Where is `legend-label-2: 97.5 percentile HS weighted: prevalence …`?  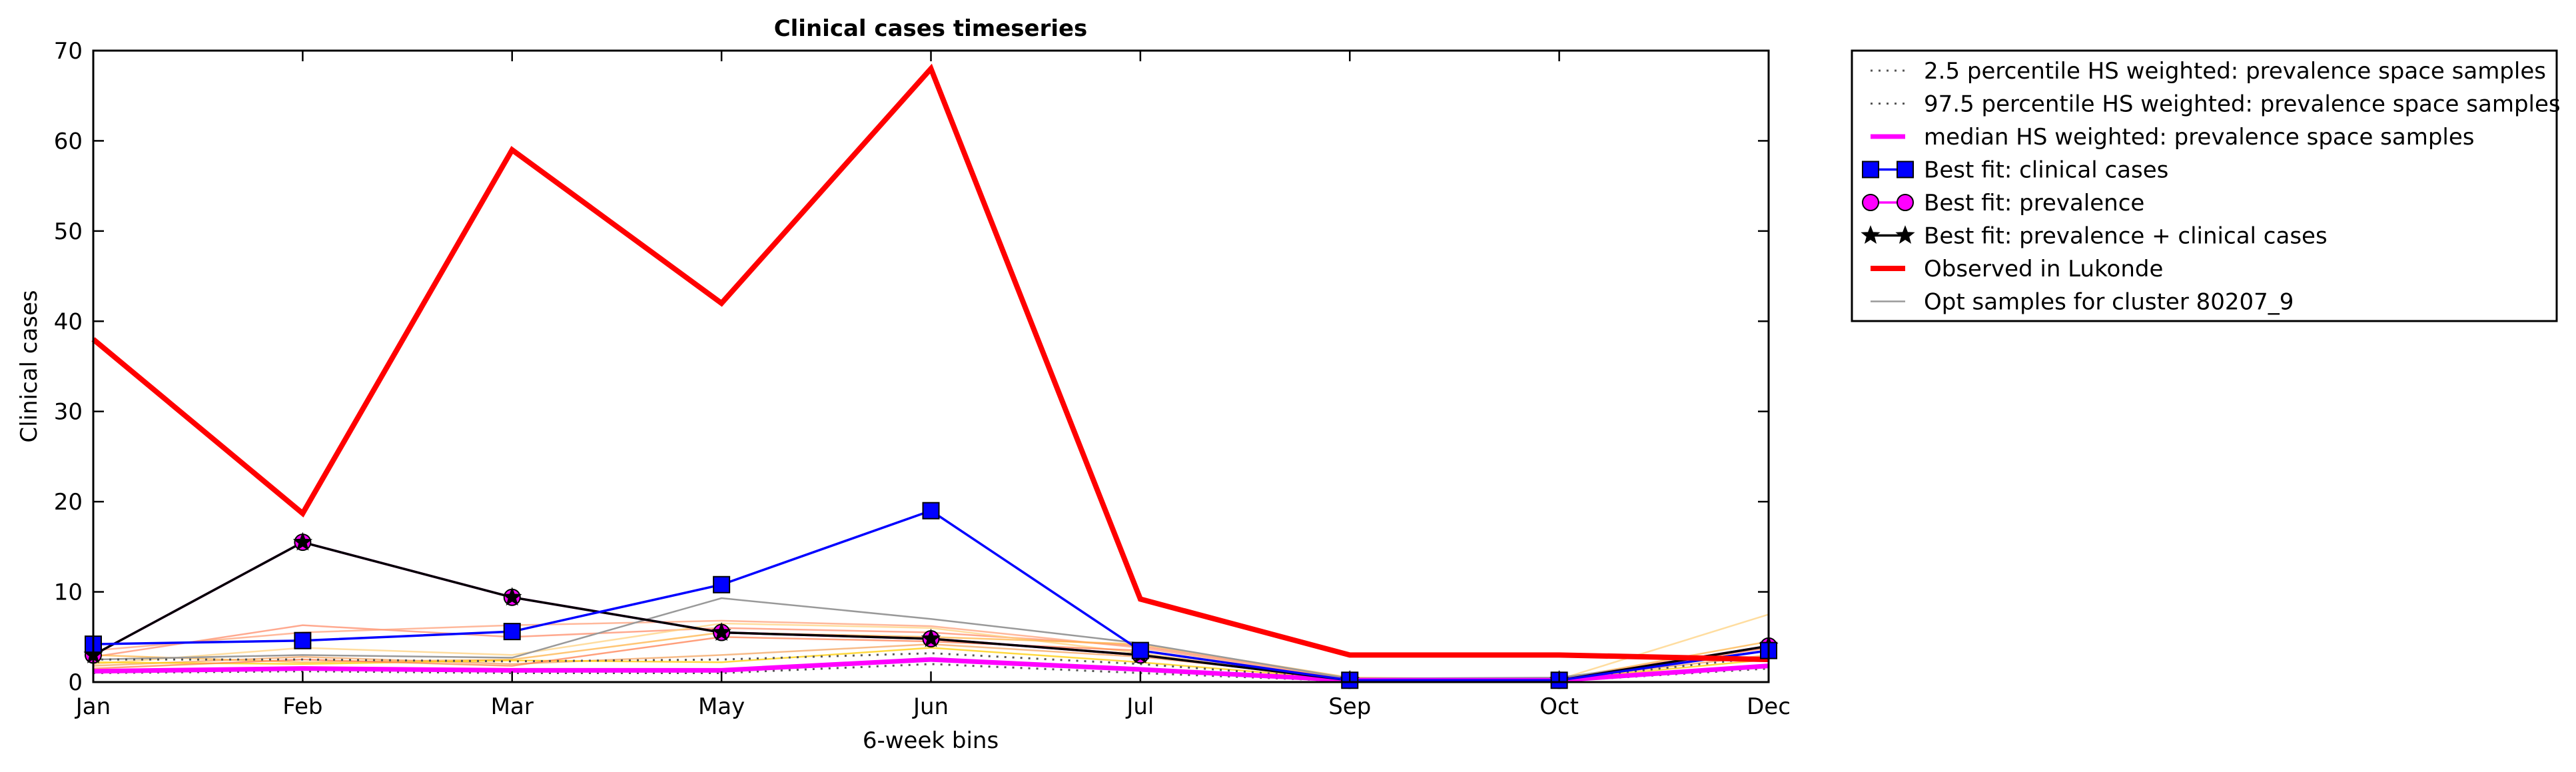
legend-label-2: 97.5 percentile HS weighted: prevalence … is located at coordinates (2243, 104).